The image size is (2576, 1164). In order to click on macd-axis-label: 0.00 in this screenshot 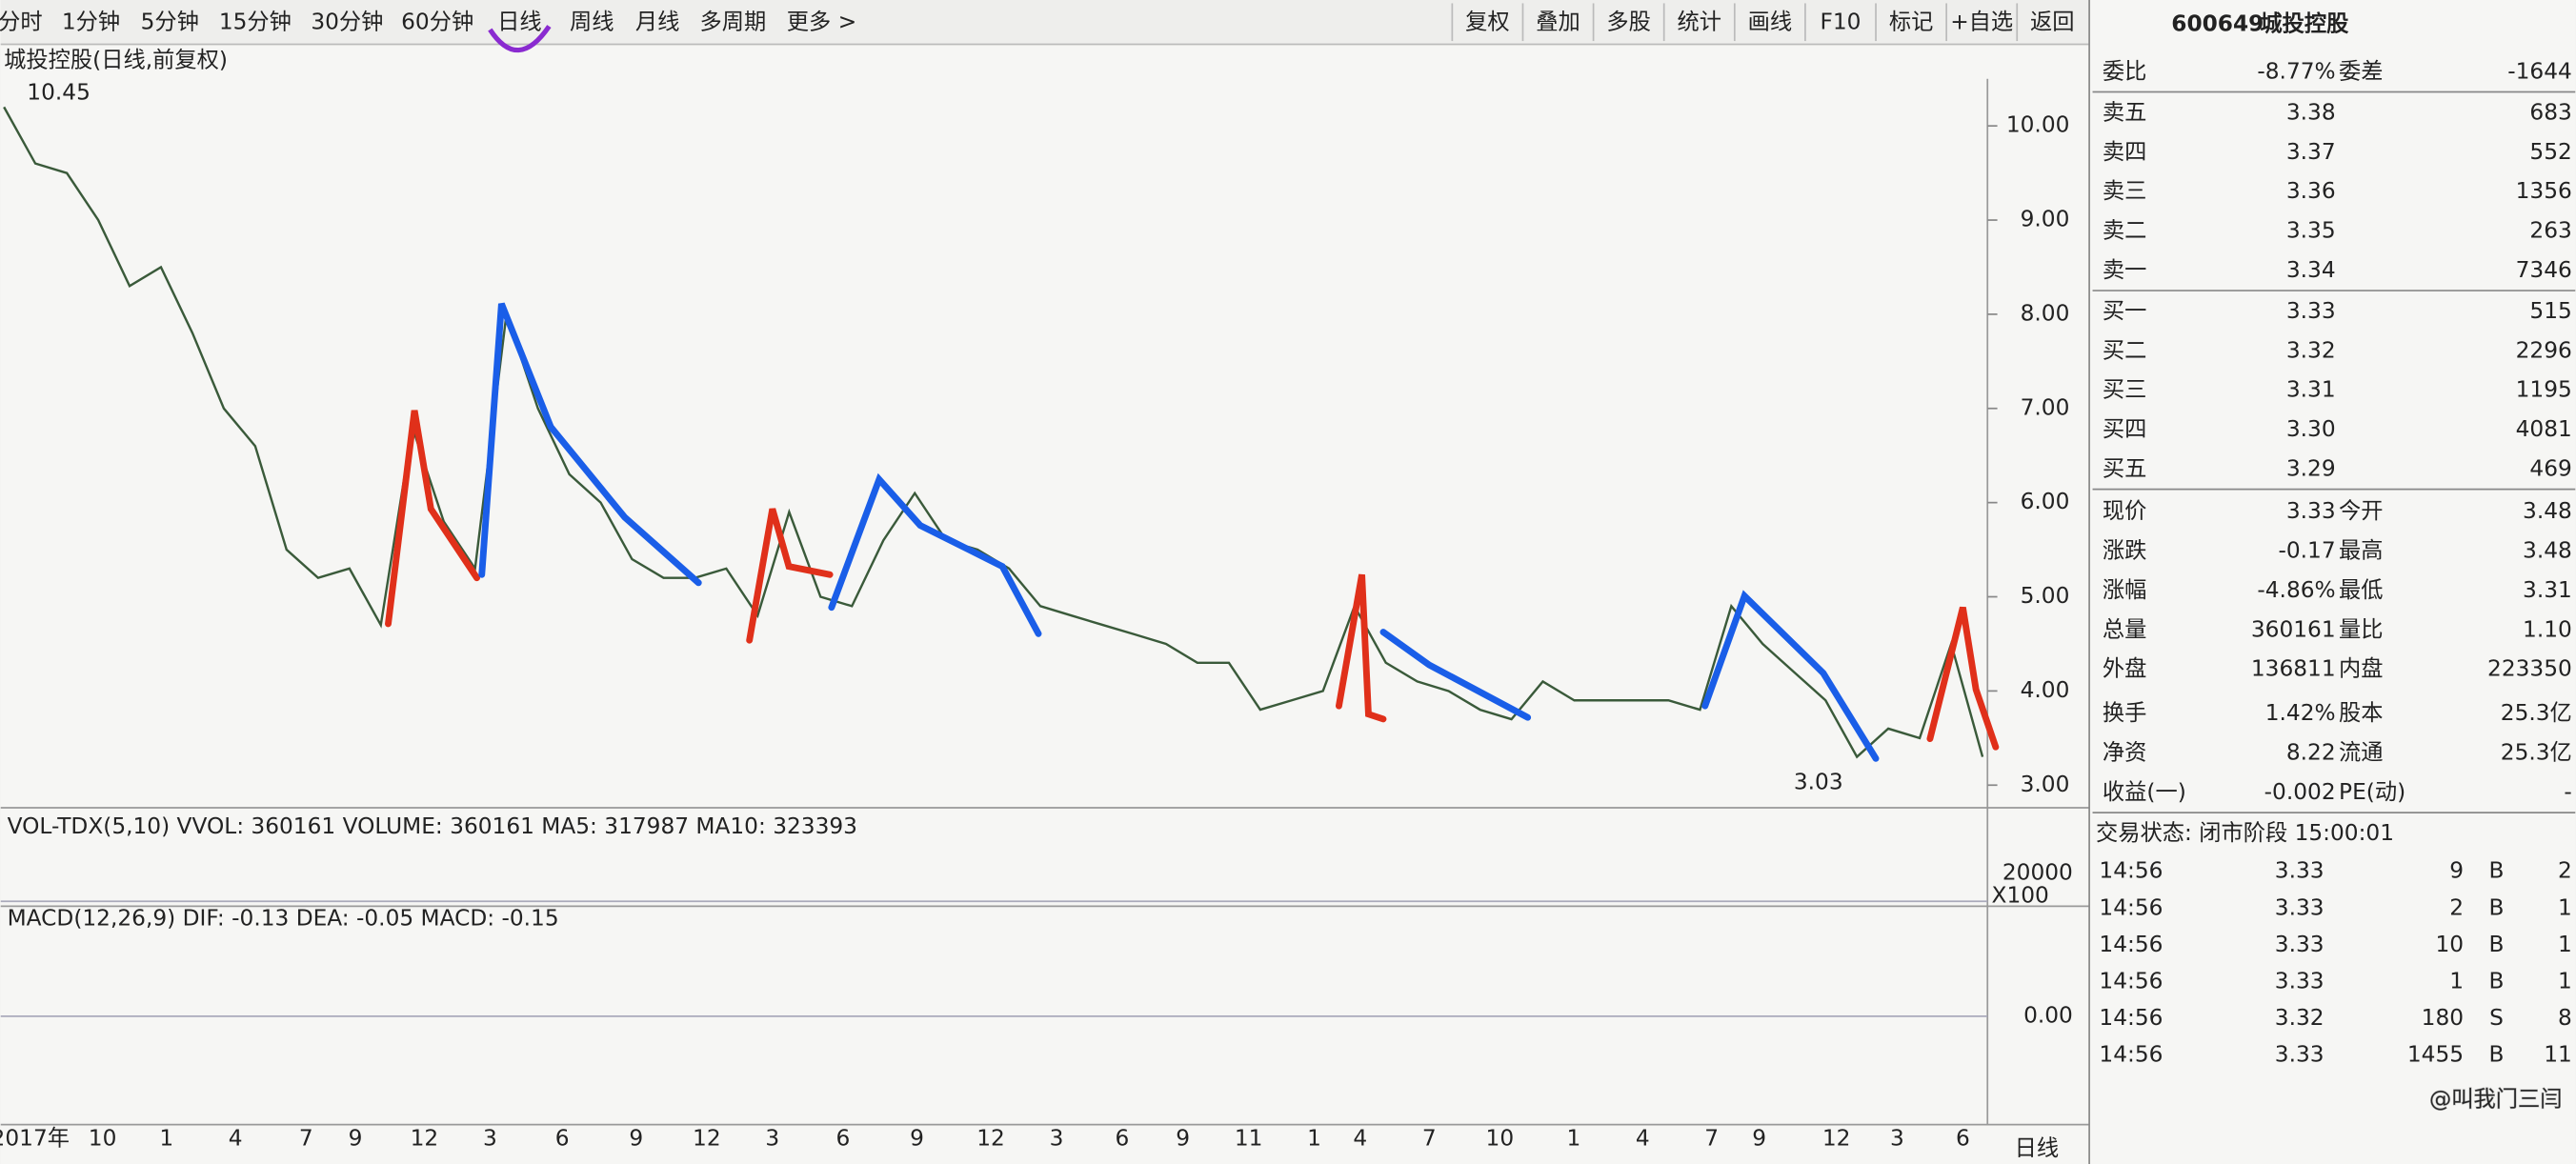, I will do `click(2048, 1015)`.